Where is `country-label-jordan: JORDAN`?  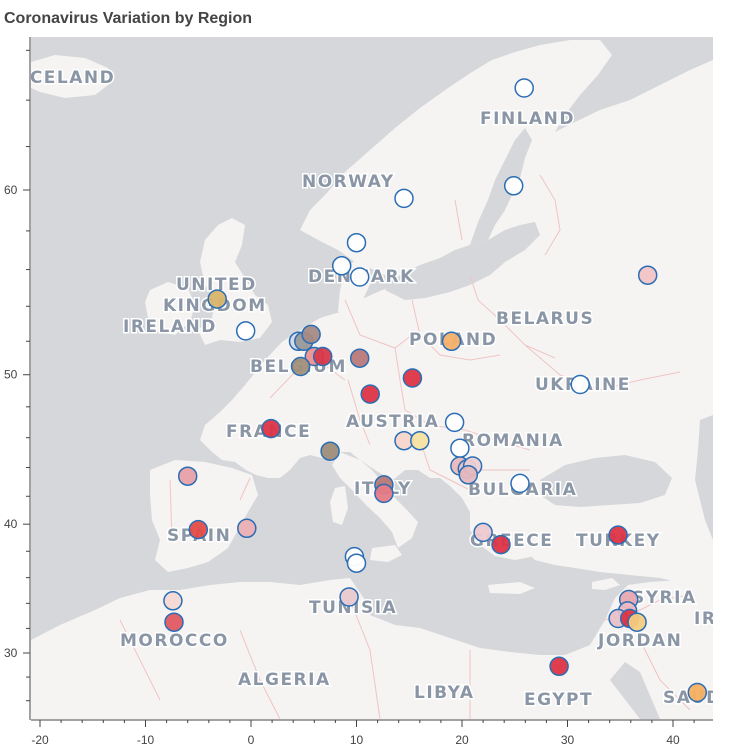
country-label-jordan: JORDAN is located at coordinates (639, 641).